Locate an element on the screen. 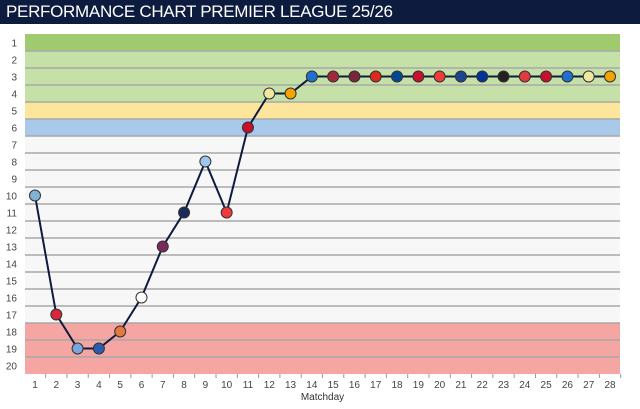  y-tick-label: 1 is located at coordinates (14, 44).